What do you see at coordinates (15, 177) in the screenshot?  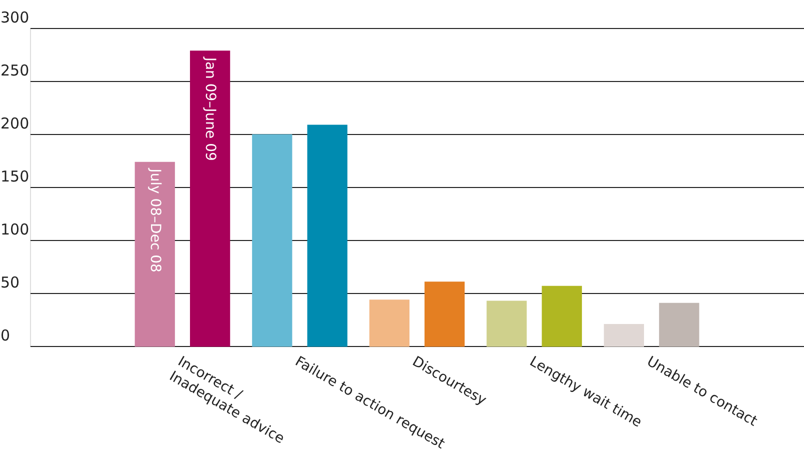 I see `y-tick-label: 150` at bounding box center [15, 177].